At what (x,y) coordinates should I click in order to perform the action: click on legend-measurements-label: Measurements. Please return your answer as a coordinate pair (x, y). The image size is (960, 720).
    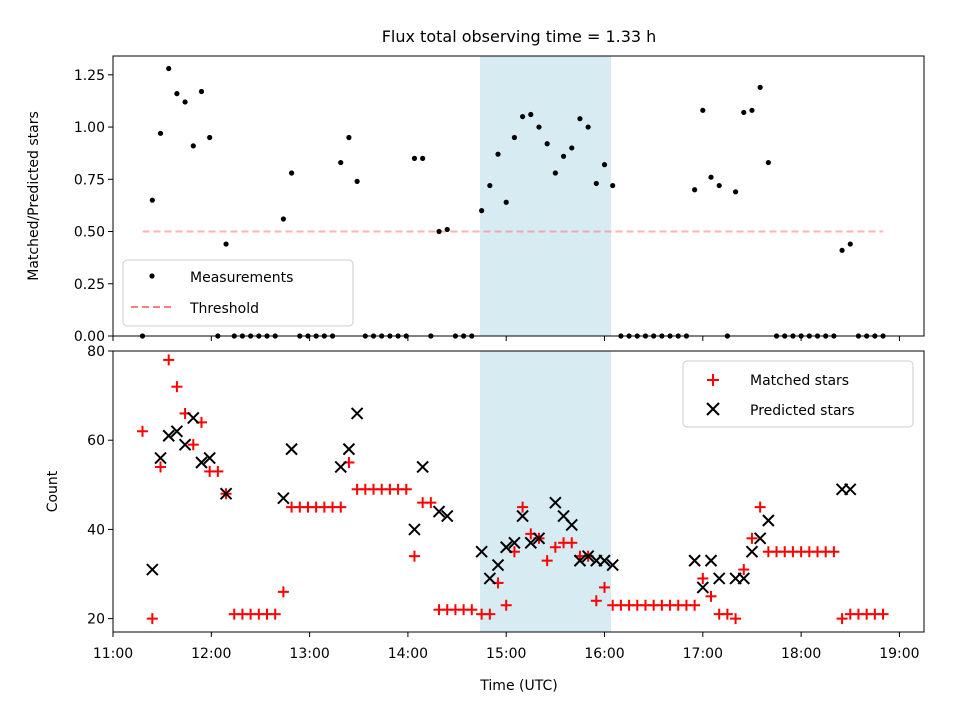
    Looking at the image, I should click on (241, 278).